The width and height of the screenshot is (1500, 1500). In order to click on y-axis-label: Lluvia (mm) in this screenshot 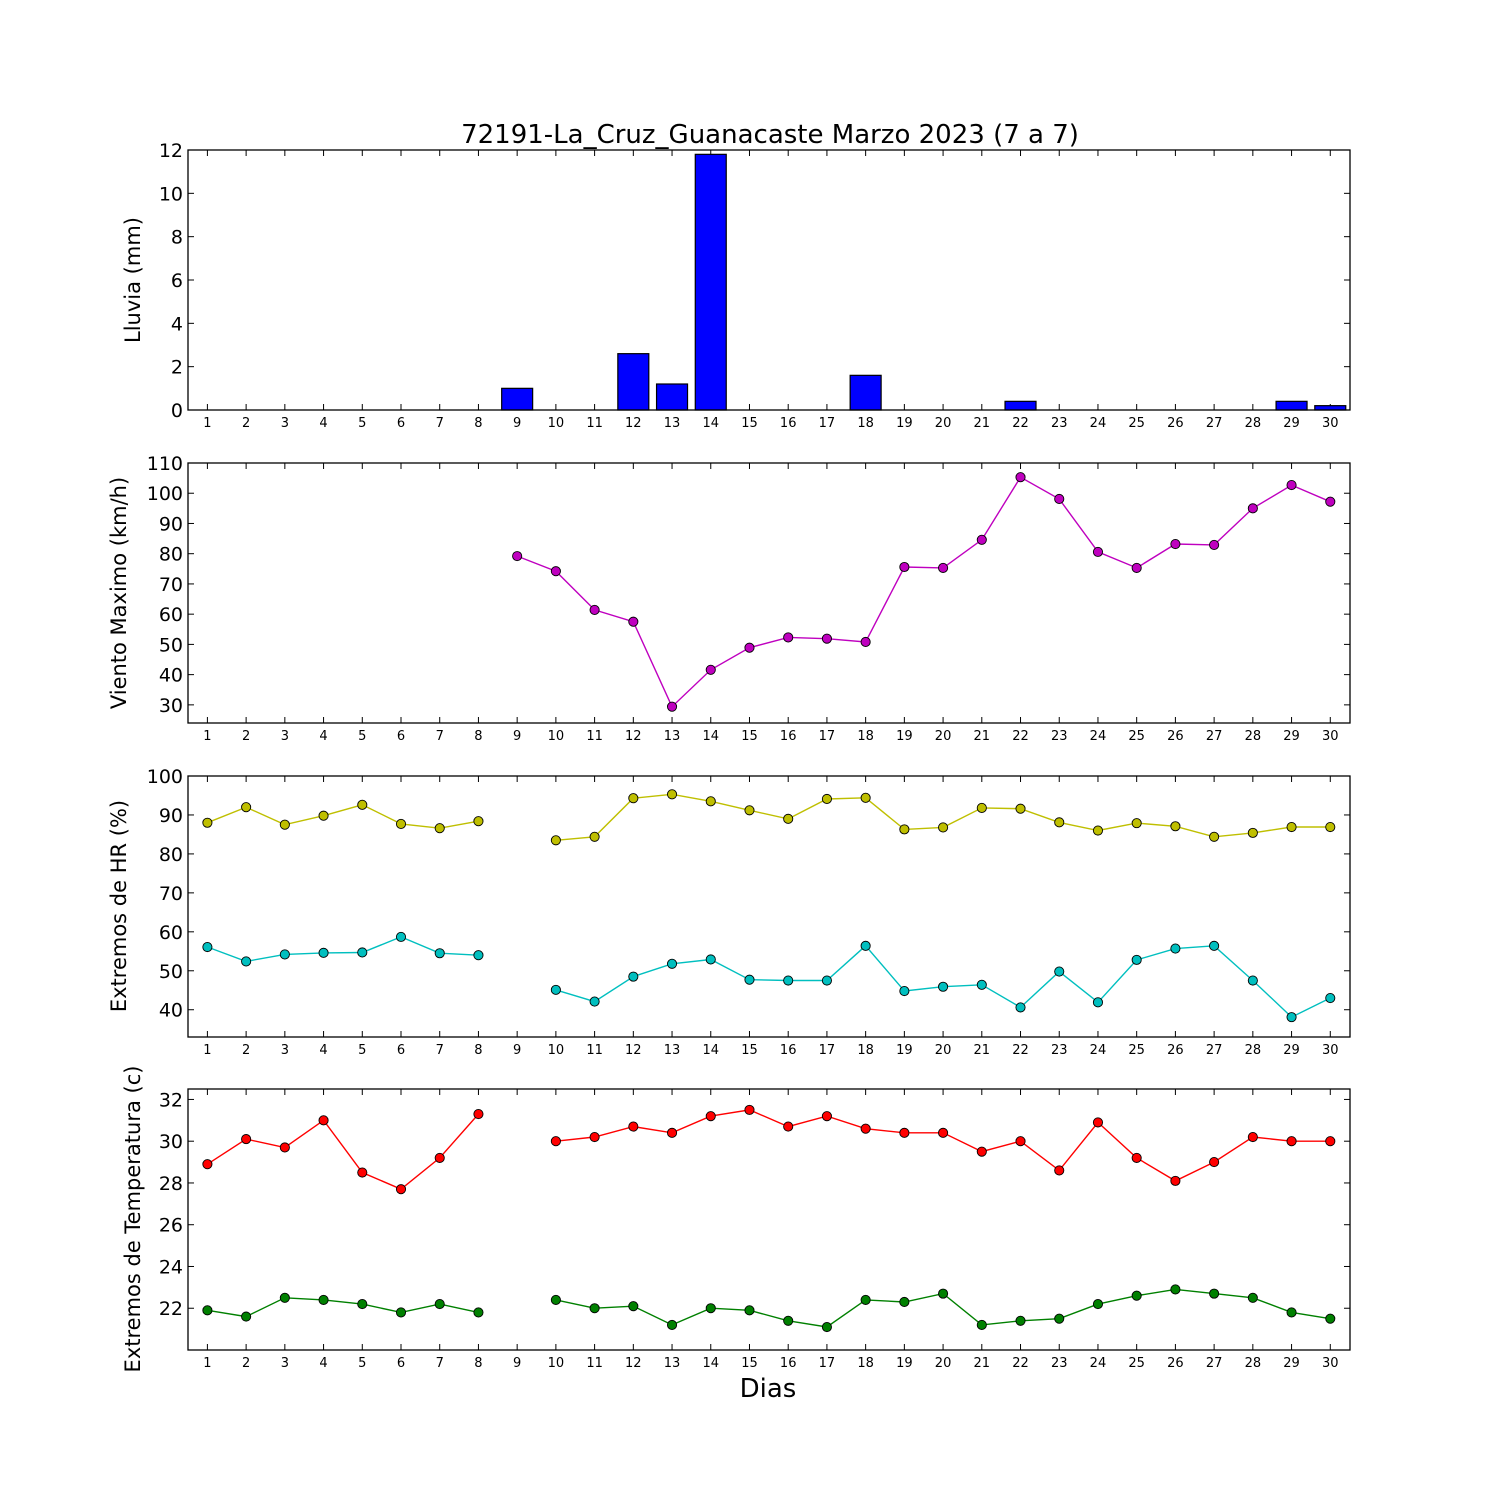, I will do `click(133, 280)`.